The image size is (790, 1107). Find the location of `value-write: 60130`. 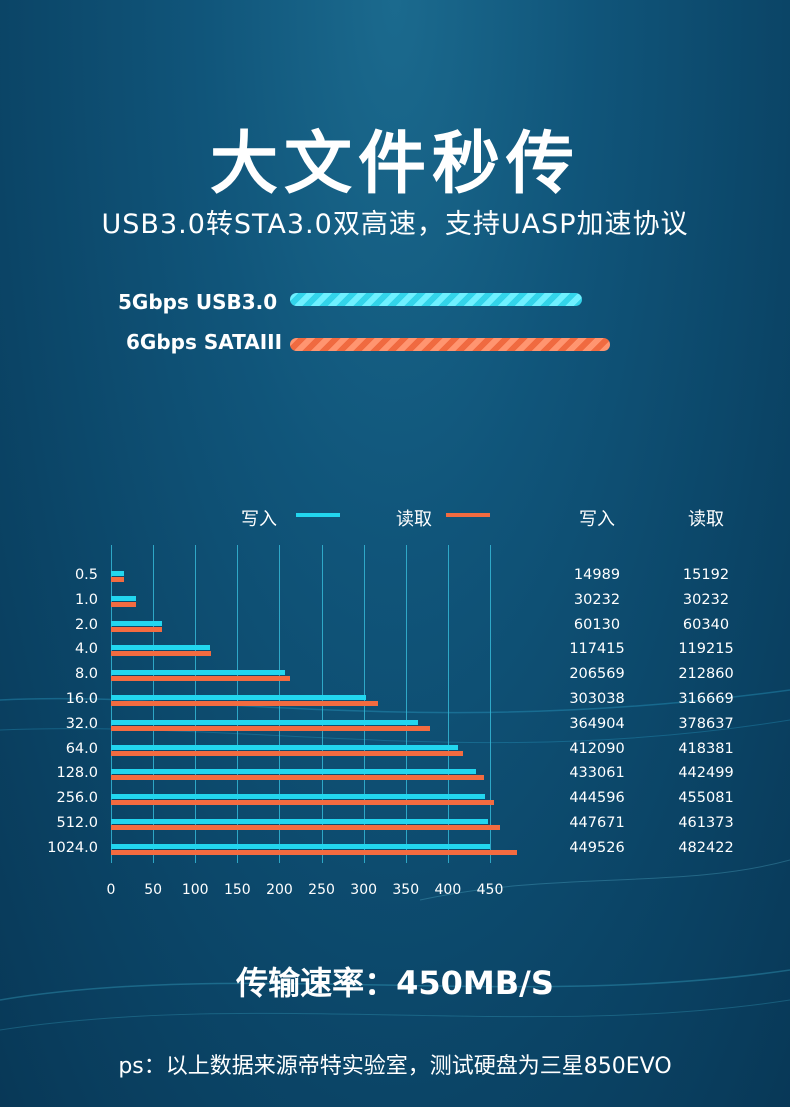

value-write: 60130 is located at coordinates (597, 624).